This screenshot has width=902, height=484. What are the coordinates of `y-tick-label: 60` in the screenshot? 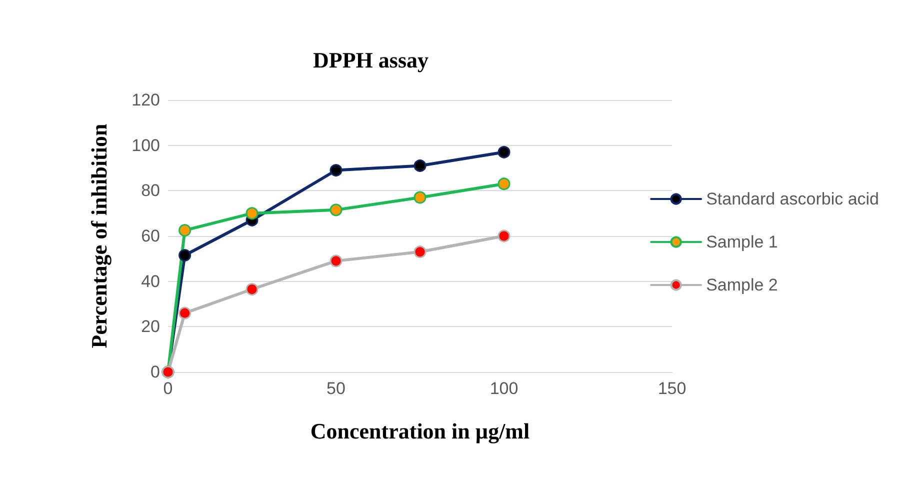 It's located at (150, 236).